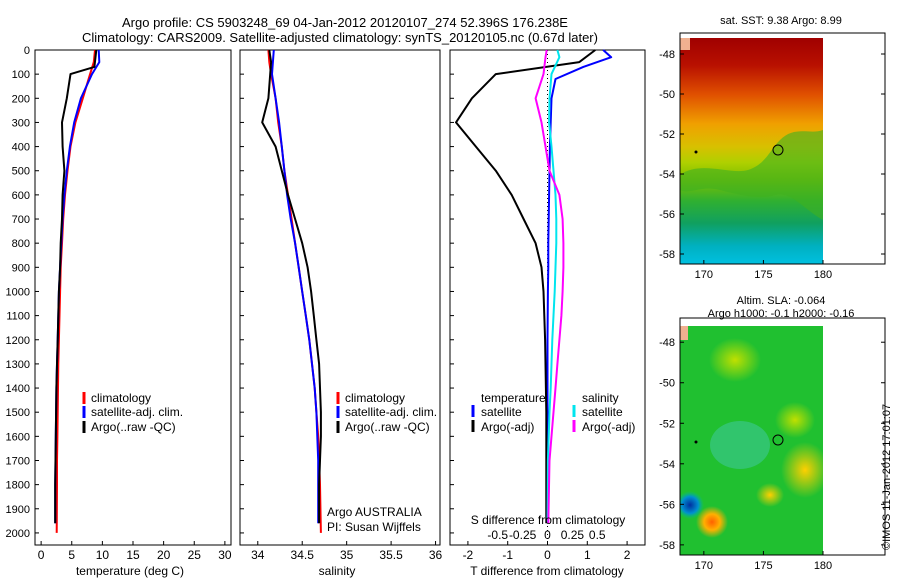 The height and width of the screenshot is (580, 900). Describe the element at coordinates (597, 535) in the screenshot. I see `x-tick-label-s: 0.5` at that location.